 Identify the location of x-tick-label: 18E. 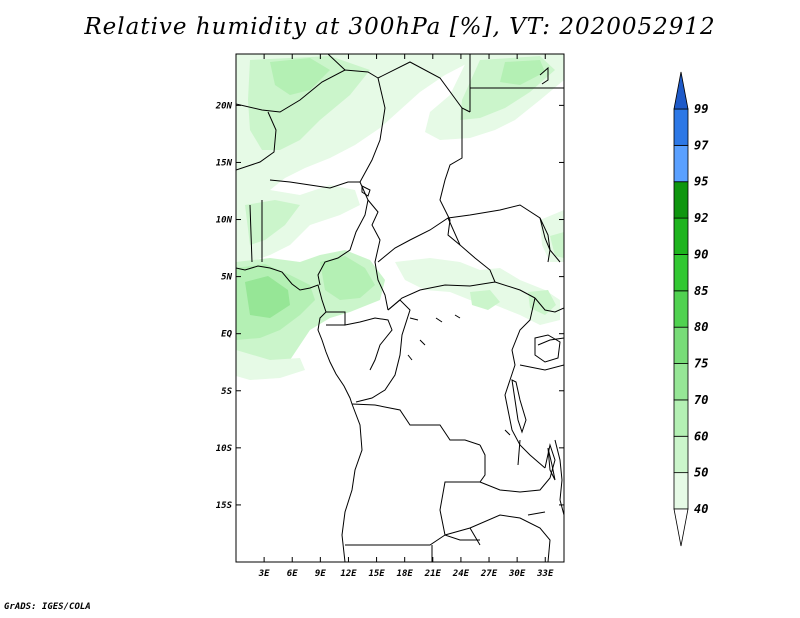
(405, 574).